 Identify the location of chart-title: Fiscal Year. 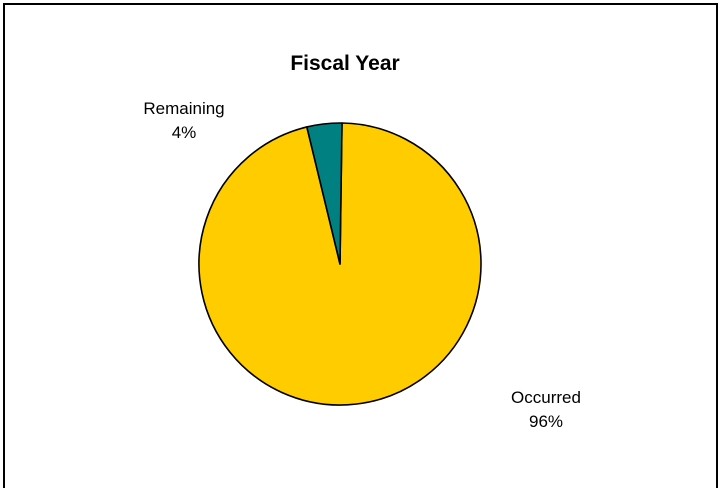
(344, 63).